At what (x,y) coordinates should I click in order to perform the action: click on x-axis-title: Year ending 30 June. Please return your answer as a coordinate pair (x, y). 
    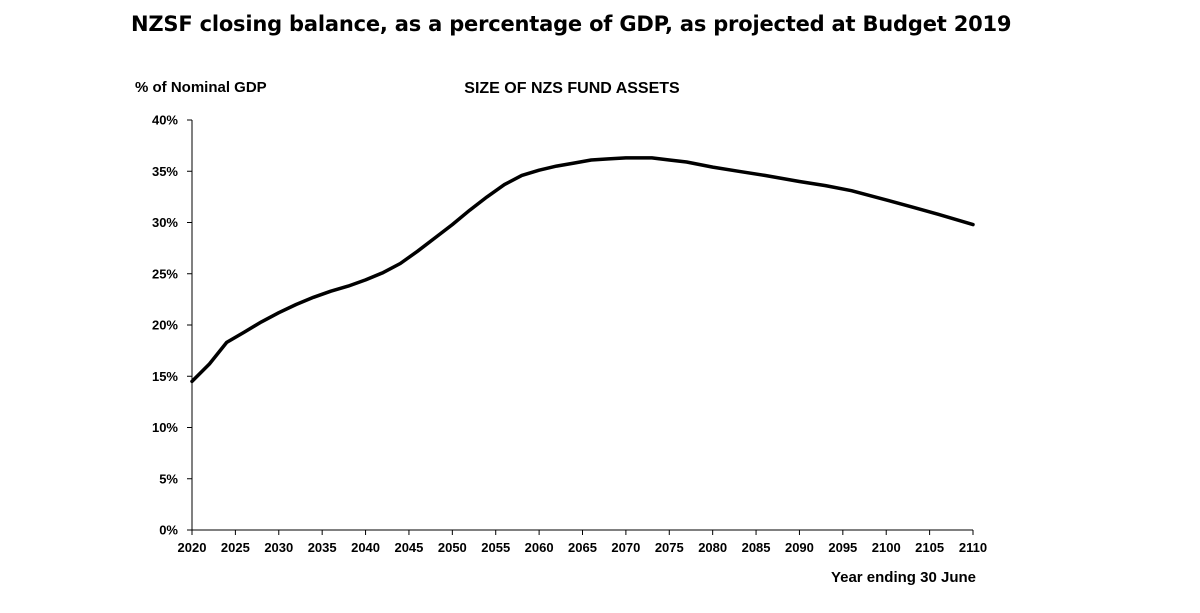
    Looking at the image, I should click on (903, 577).